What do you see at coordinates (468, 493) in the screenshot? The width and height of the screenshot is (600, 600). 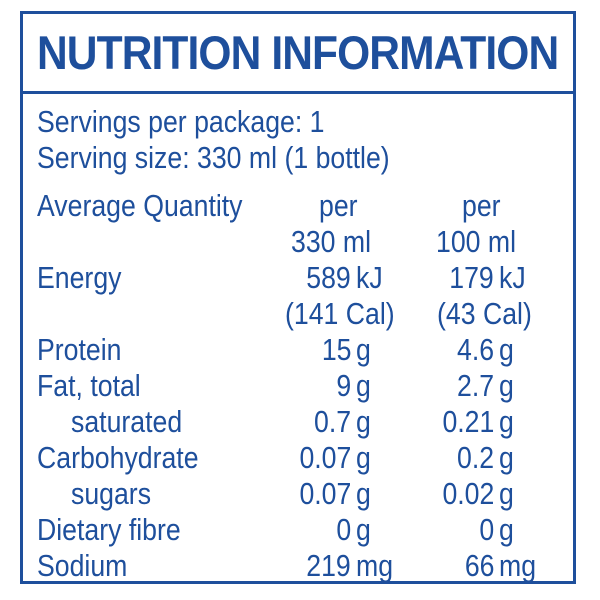 I see `nutrient-per-100: 0.02` at bounding box center [468, 493].